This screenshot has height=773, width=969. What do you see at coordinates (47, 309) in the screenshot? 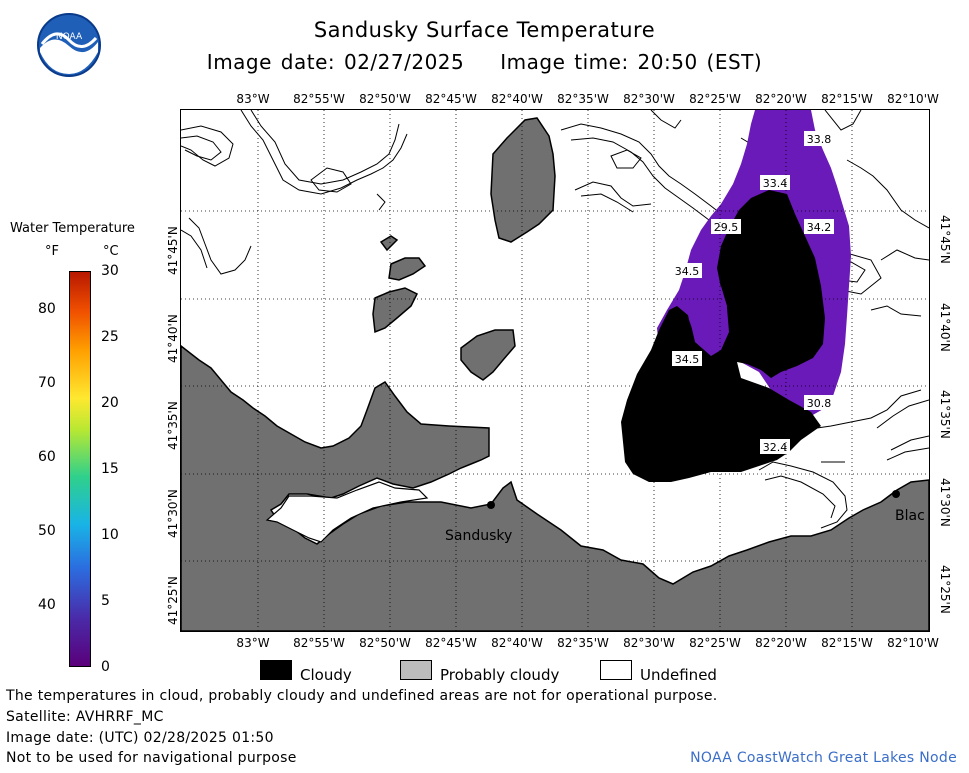
I see `fahrenheit-tick: 80` at bounding box center [47, 309].